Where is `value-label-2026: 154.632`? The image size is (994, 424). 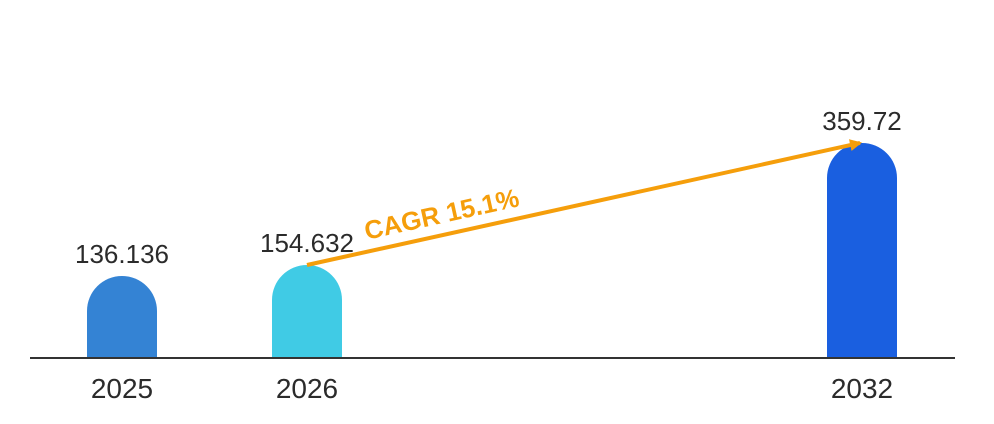
value-label-2026: 154.632 is located at coordinates (307, 243).